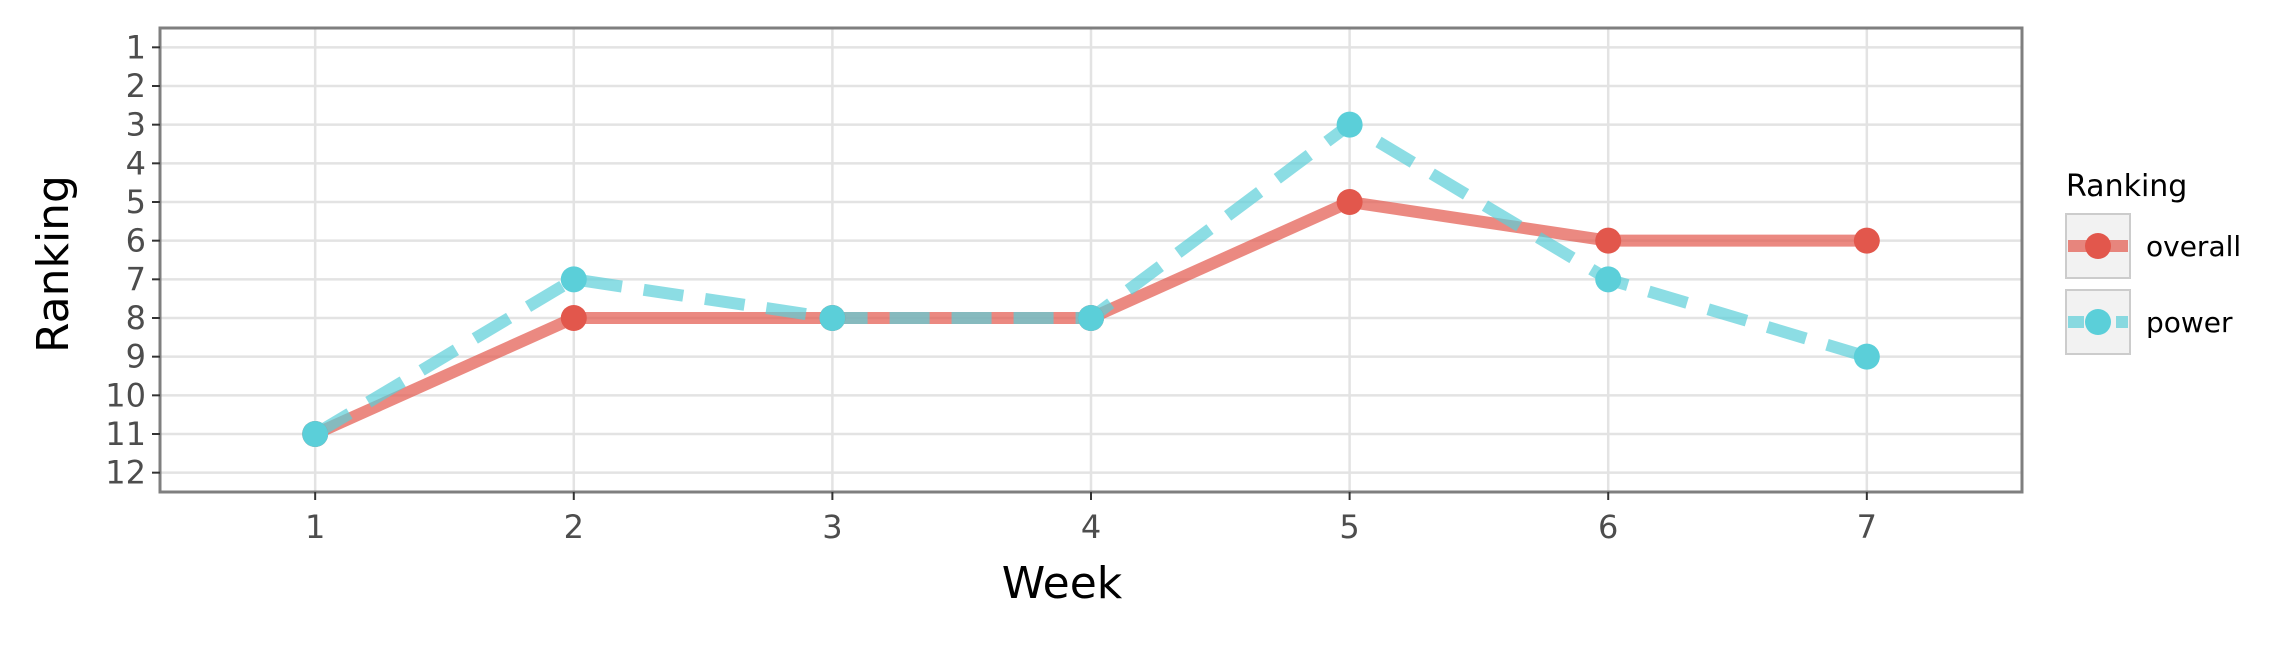 The width and height of the screenshot is (2276, 645). I want to click on y-tick-label: 2, so click(136, 86).